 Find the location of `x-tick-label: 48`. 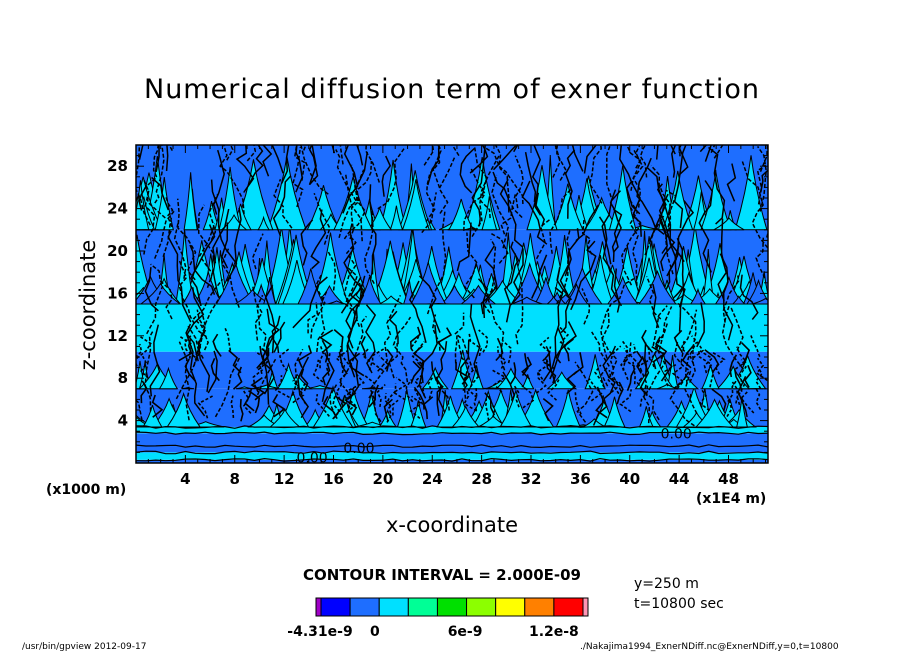

x-tick-label: 48 is located at coordinates (728, 479).